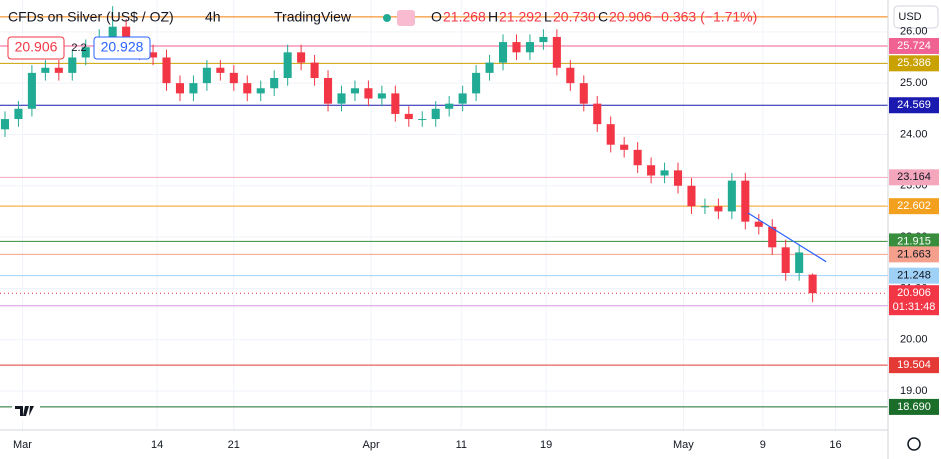 This screenshot has height=459, width=941. I want to click on x-tick-label: 9, so click(763, 445).